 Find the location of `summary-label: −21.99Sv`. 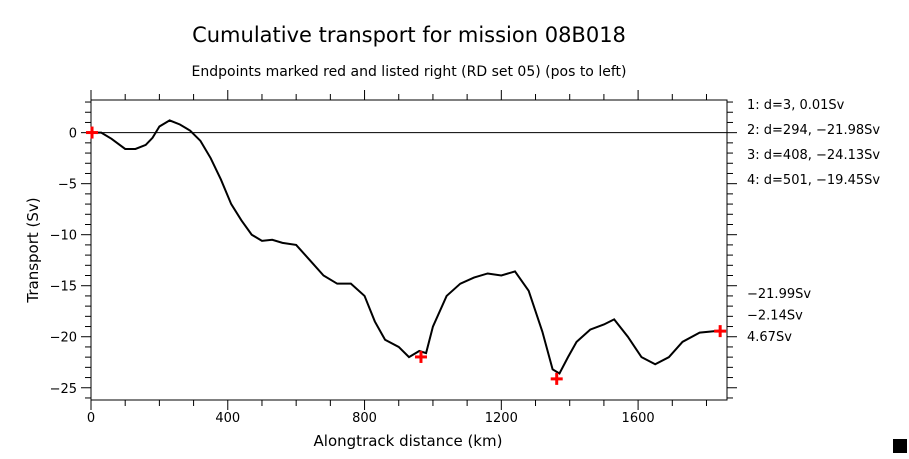

summary-label: −21.99Sv is located at coordinates (779, 294).